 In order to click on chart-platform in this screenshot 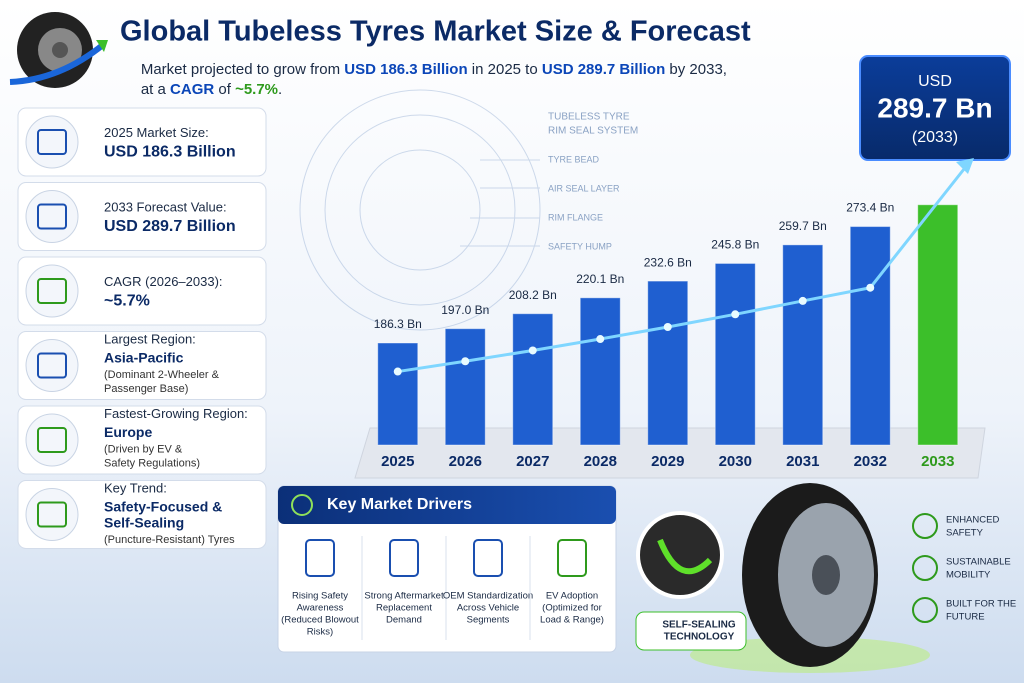, I will do `click(670, 453)`.